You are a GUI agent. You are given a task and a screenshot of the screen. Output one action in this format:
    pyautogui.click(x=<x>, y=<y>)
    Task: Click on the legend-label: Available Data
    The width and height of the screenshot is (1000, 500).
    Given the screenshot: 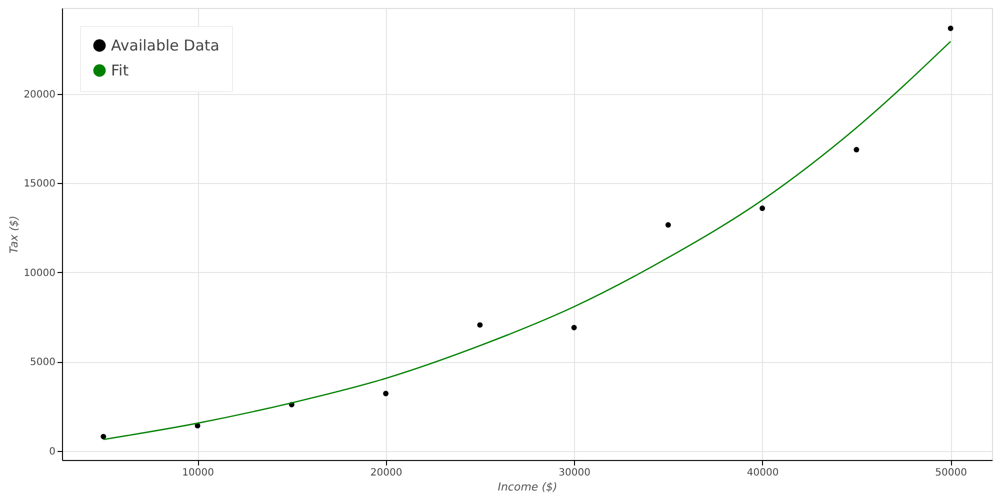 What is the action you would take?
    pyautogui.click(x=165, y=45)
    